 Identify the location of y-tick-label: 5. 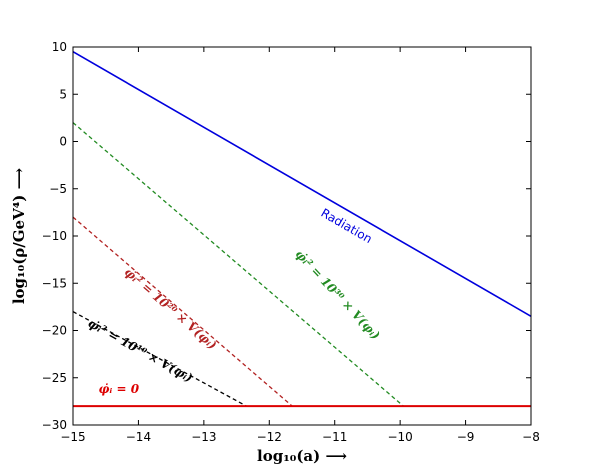
(63, 94).